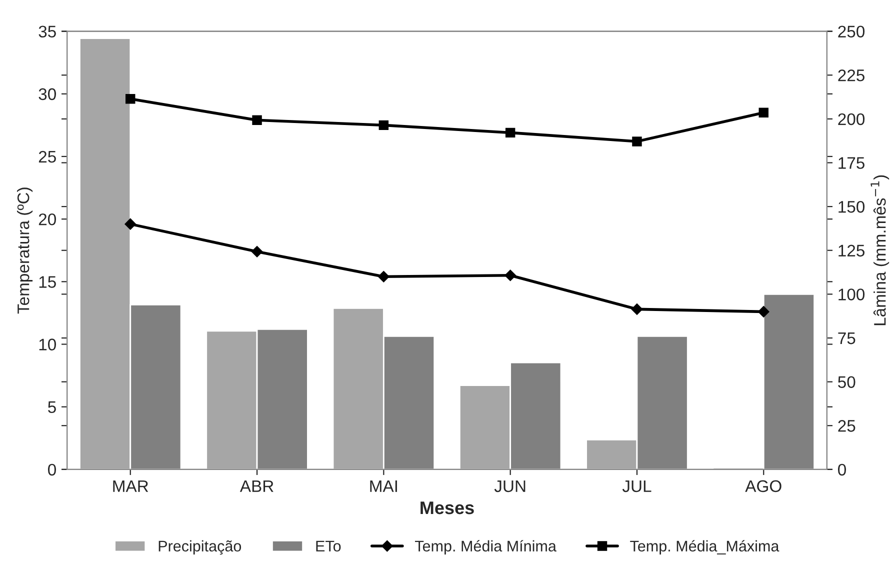 This screenshot has height=569, width=894. I want to click on x-tick-label: JUL, so click(637, 486).